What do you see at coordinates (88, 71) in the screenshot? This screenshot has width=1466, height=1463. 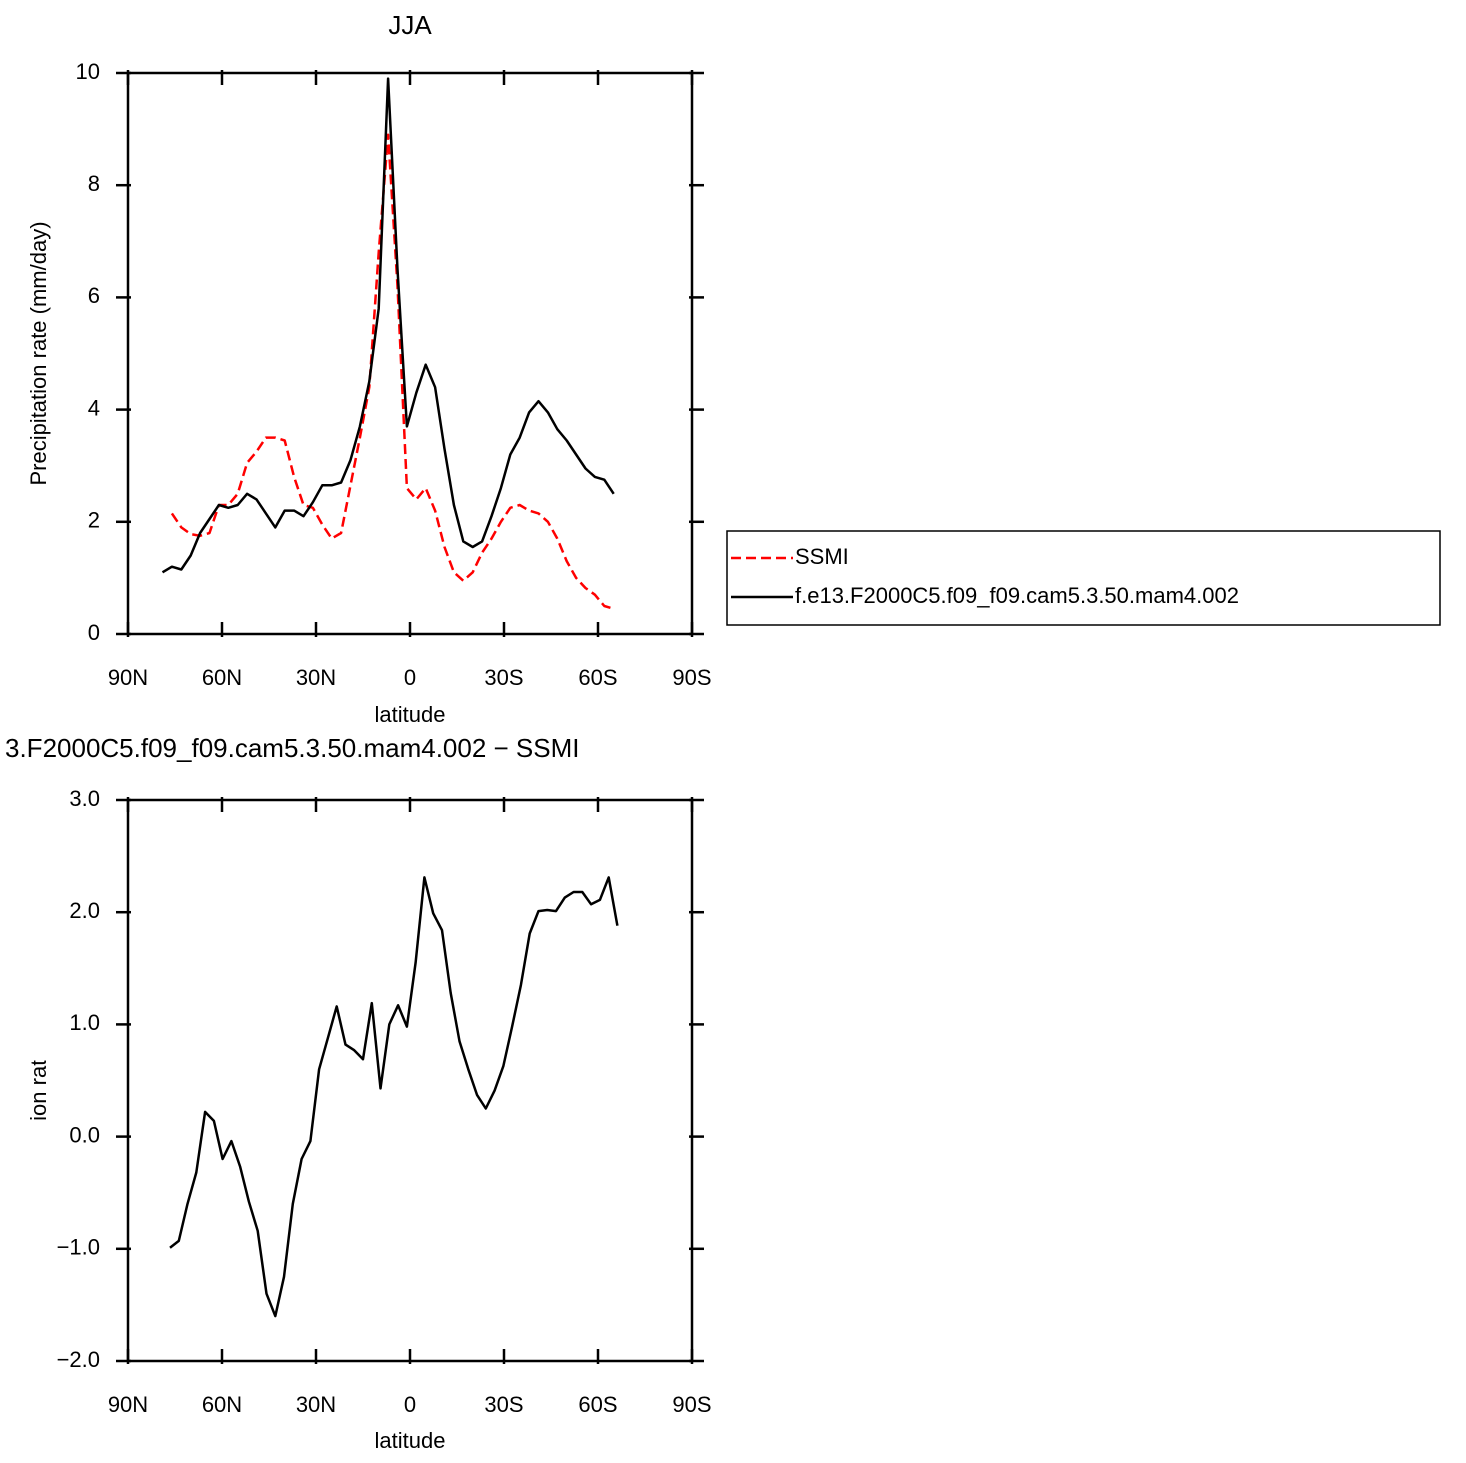 I see `y-tick-label: 10` at bounding box center [88, 71].